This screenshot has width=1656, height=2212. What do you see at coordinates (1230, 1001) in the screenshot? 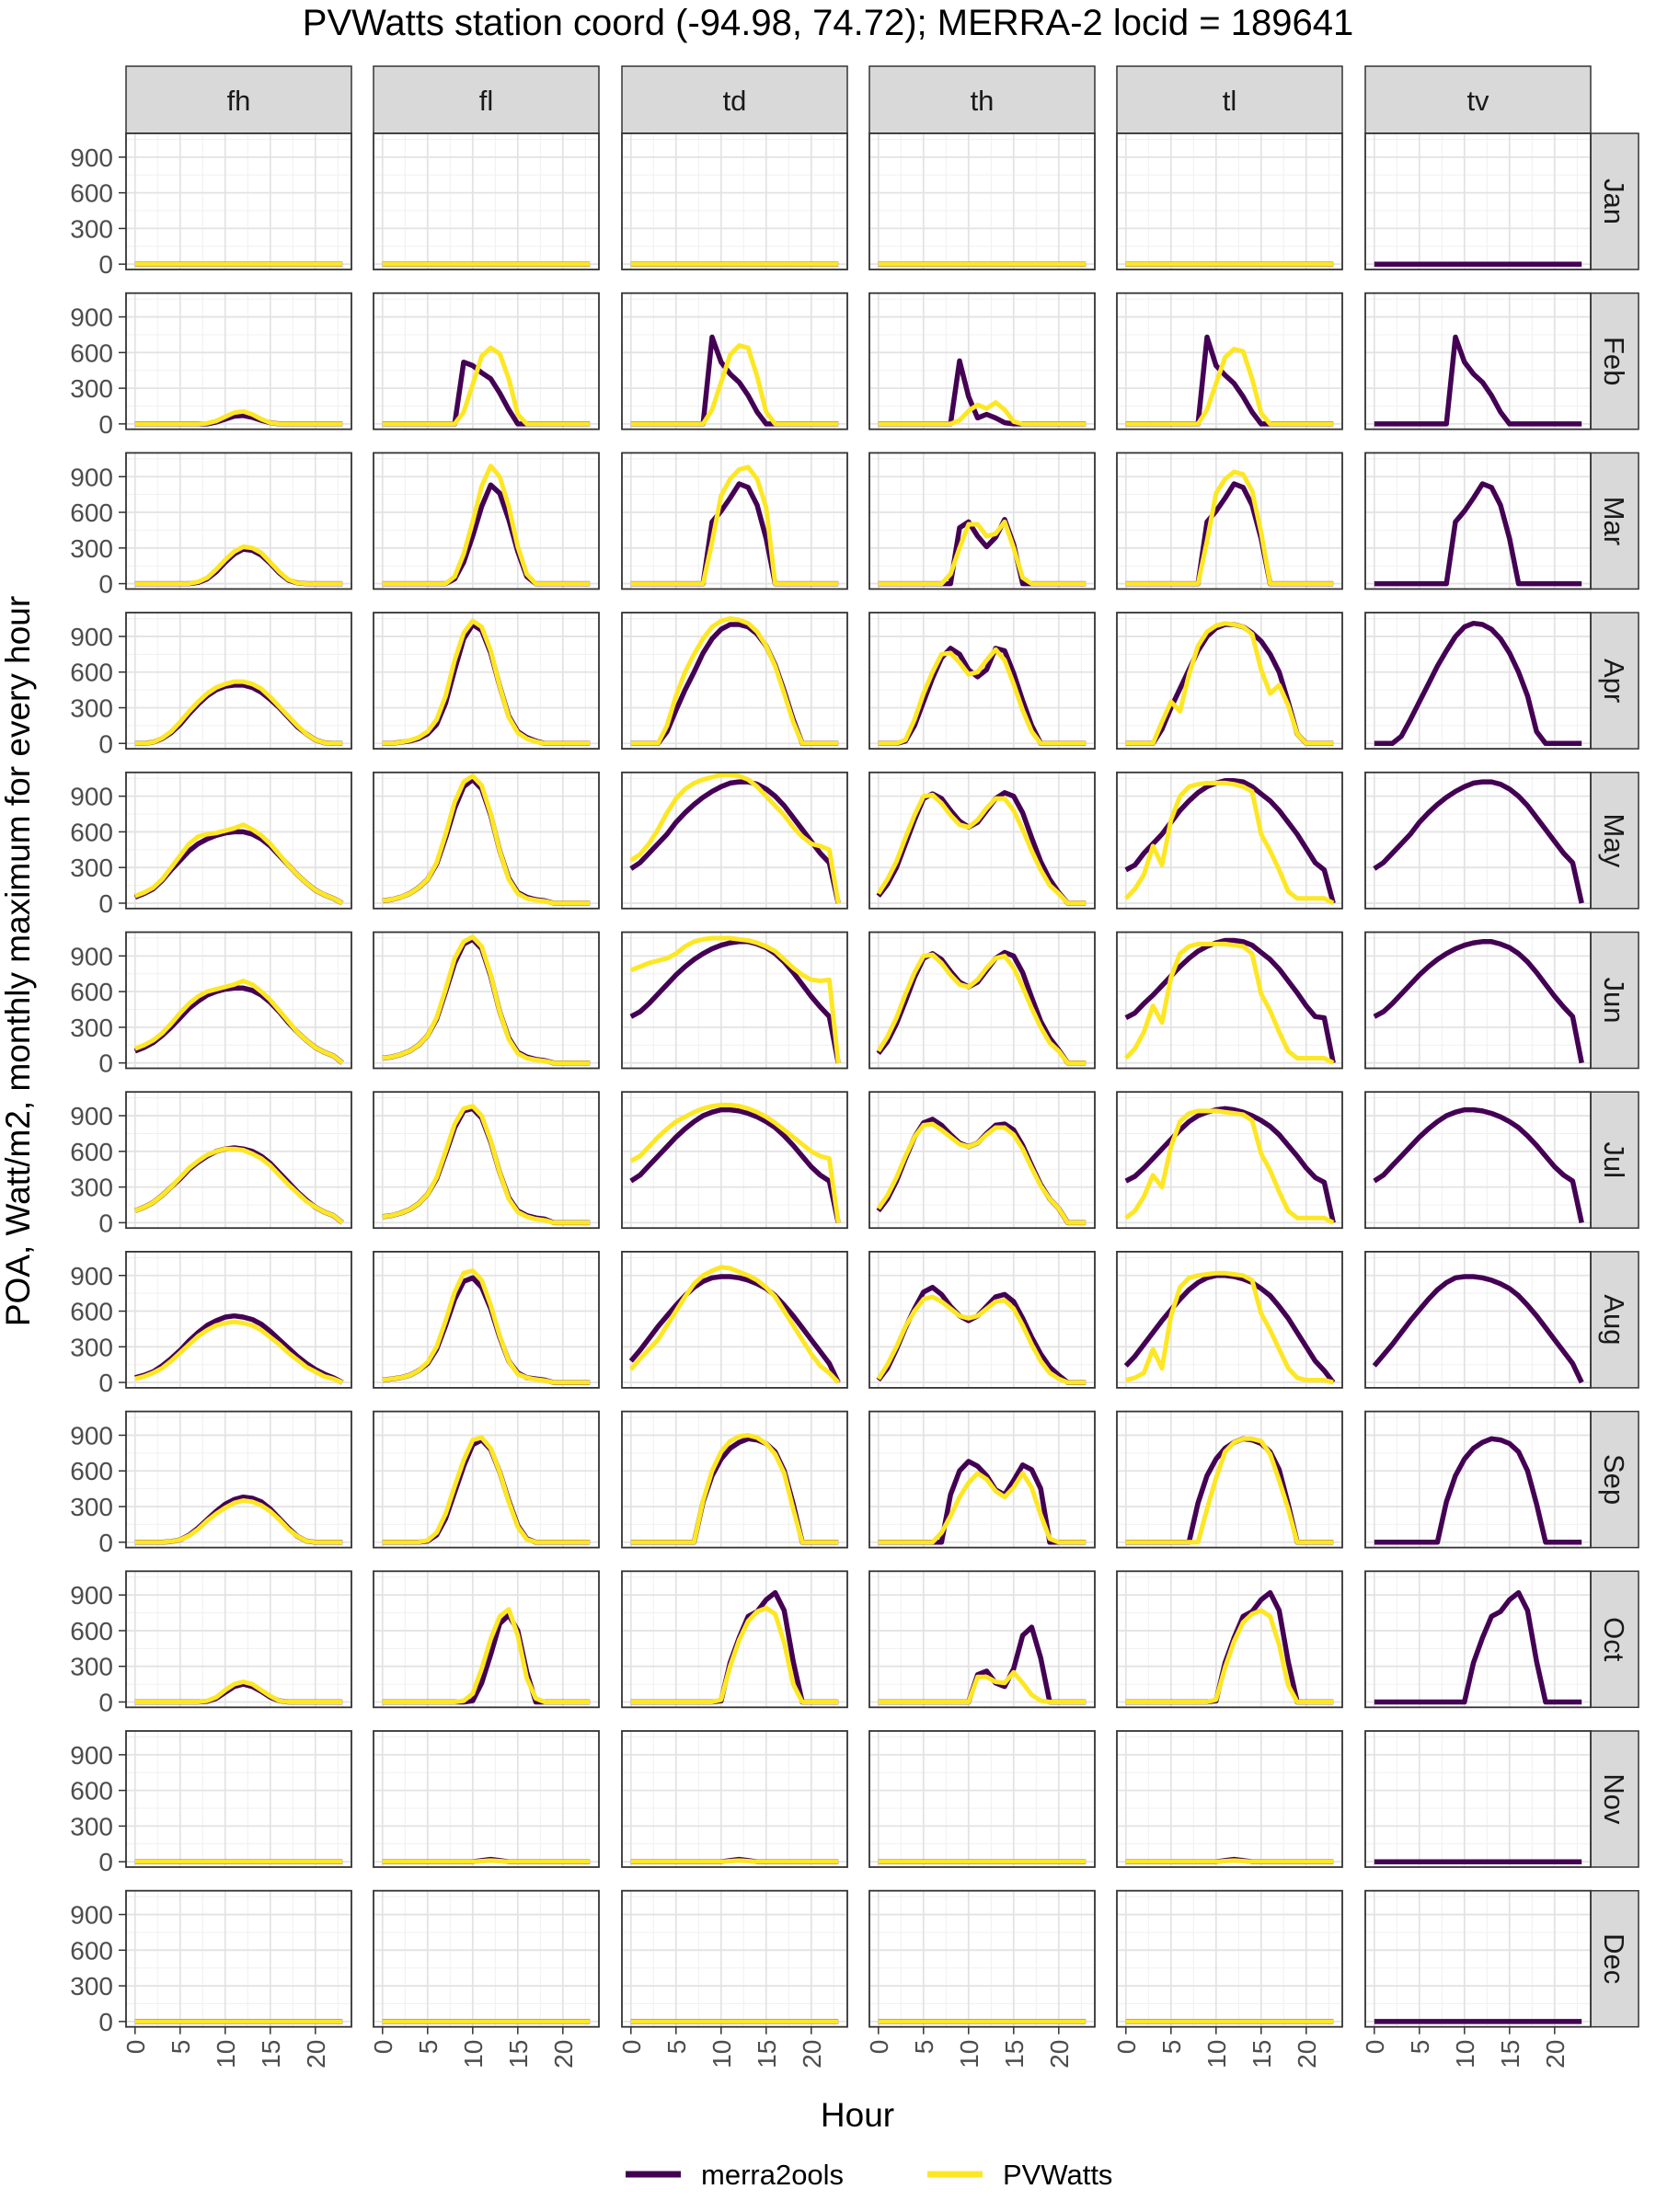
I see `series-line-merra2ools-tl-Jun` at bounding box center [1230, 1001].